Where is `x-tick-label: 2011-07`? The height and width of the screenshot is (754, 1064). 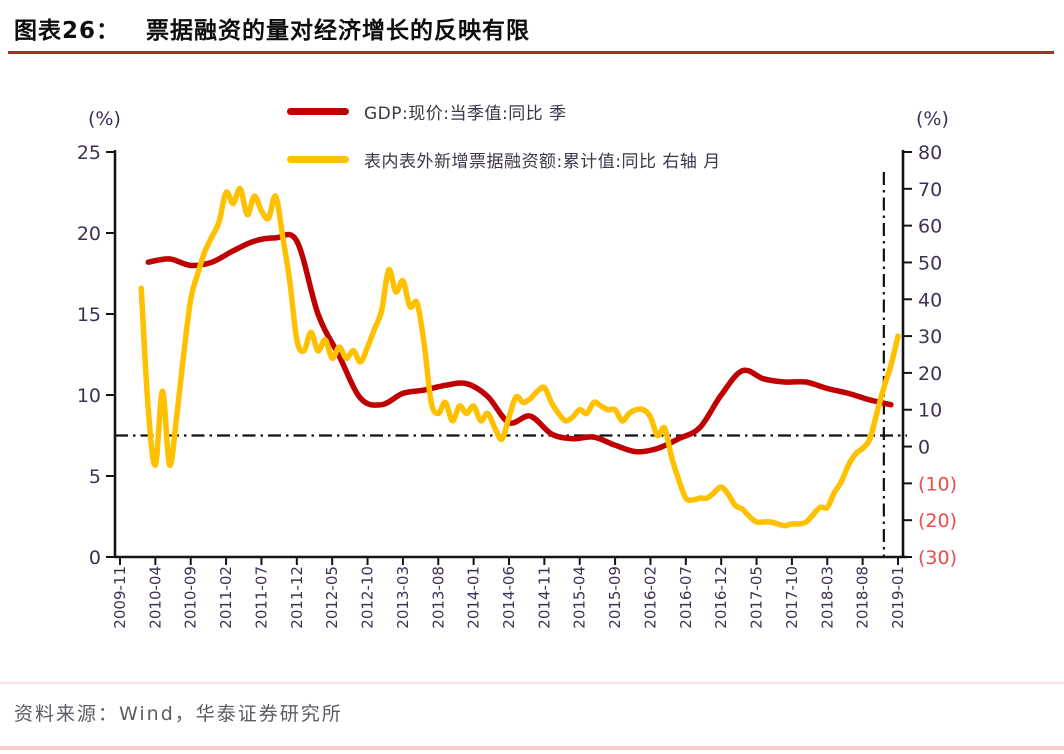 x-tick-label: 2011-07 is located at coordinates (261, 597).